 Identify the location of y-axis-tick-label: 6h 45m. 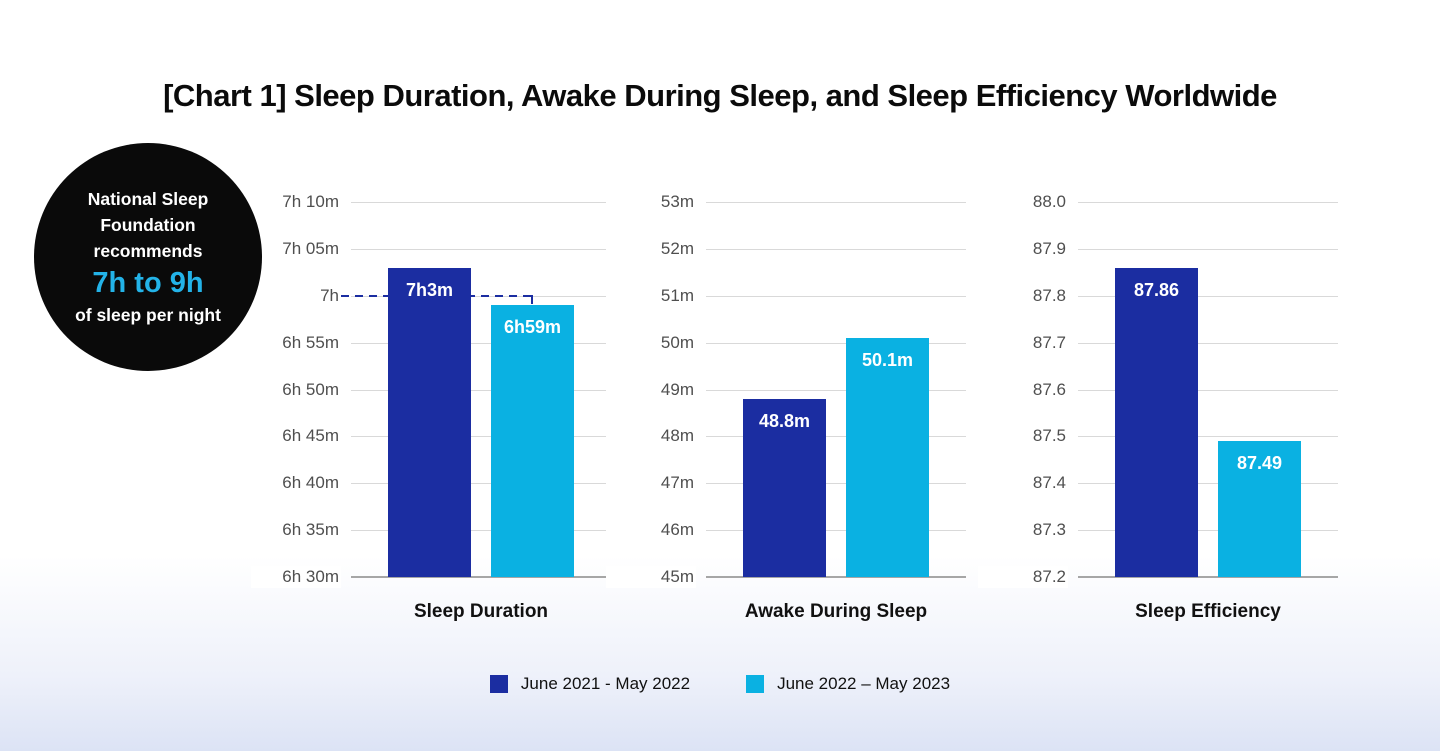
(296, 436).